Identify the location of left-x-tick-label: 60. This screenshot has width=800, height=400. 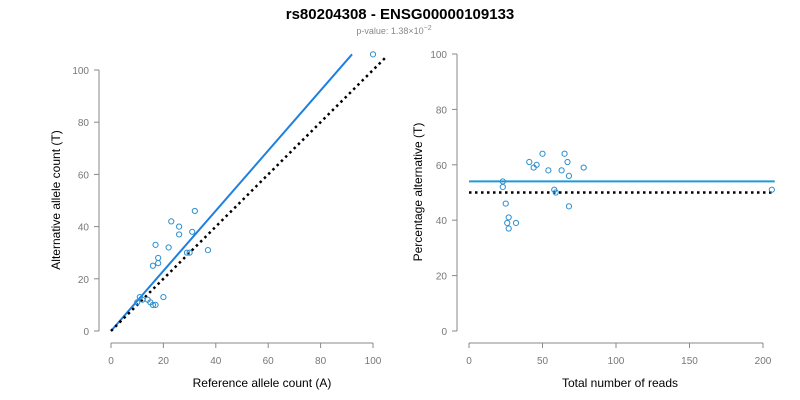
(269, 361).